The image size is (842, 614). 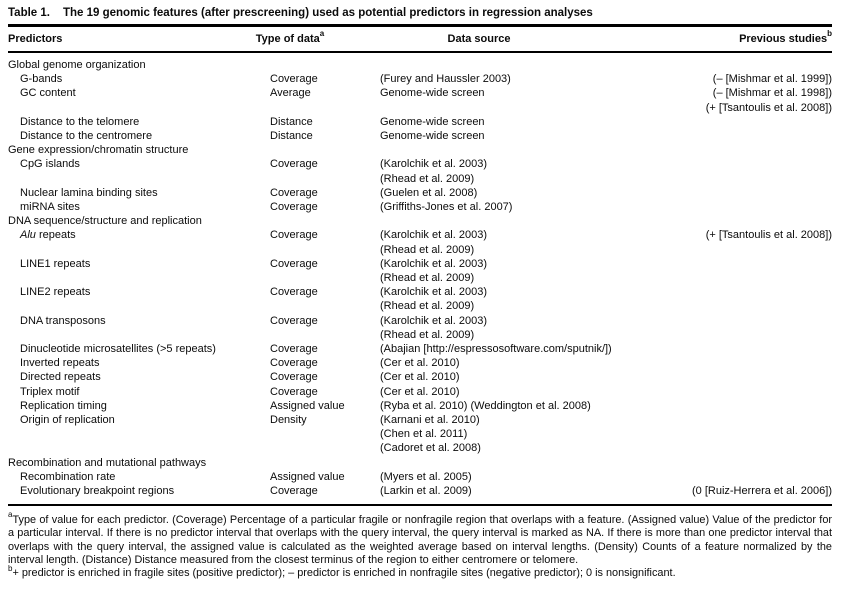 I want to click on previous-studies-cell: (+ [Tsantoulis et al. 2008]), so click(x=769, y=235).